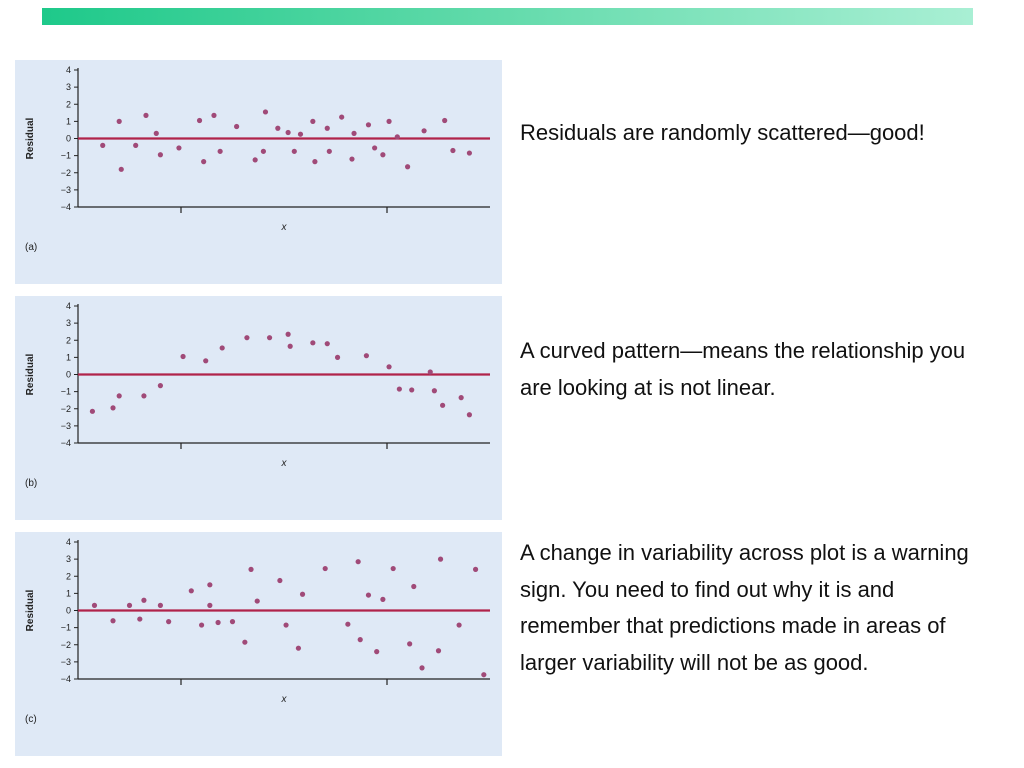  Describe the element at coordinates (258, 172) in the screenshot. I see `residual-plot-a: 4 3 2 1 0 −1 −2 −3 −4 Residual x (a)` at that location.